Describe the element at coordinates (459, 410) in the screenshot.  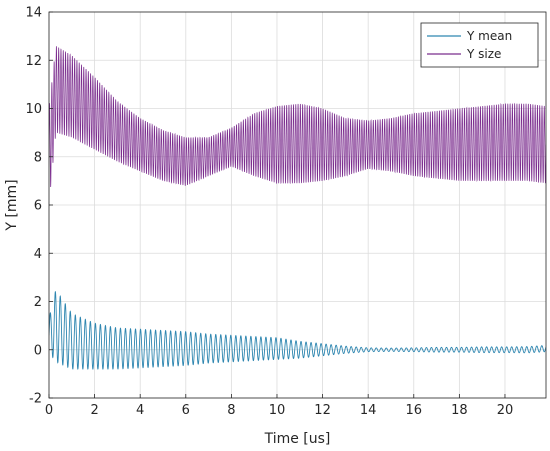
I see `x-tick-label: 18` at that location.